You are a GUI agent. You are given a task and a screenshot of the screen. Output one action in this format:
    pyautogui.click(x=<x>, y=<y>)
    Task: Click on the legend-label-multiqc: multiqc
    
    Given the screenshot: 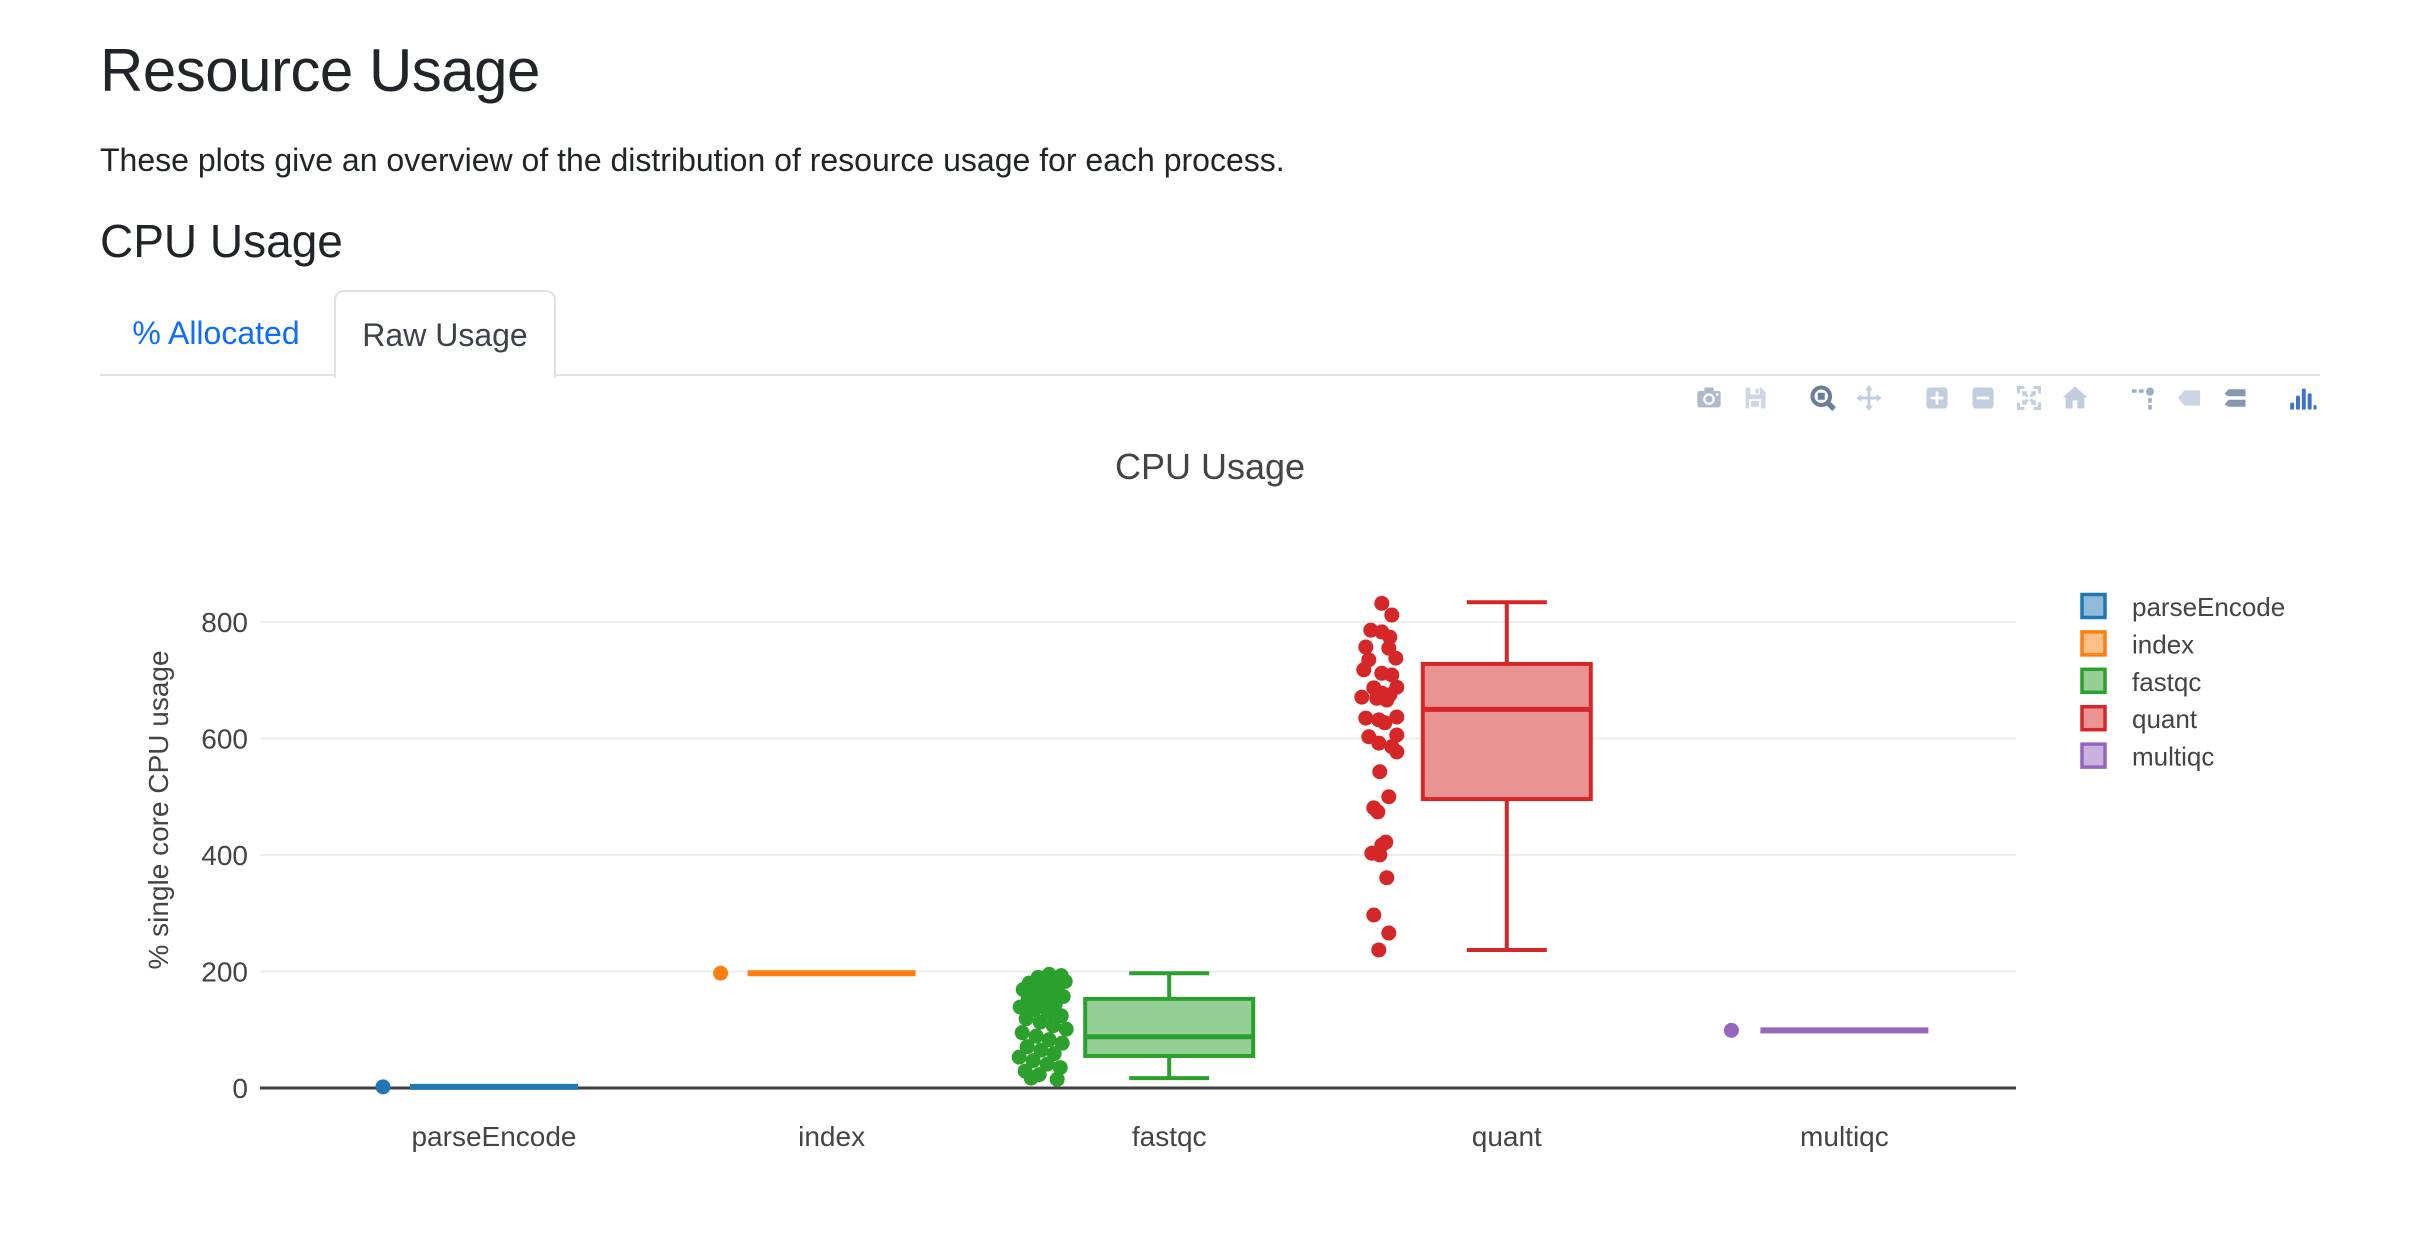 What is the action you would take?
    pyautogui.click(x=2173, y=757)
    